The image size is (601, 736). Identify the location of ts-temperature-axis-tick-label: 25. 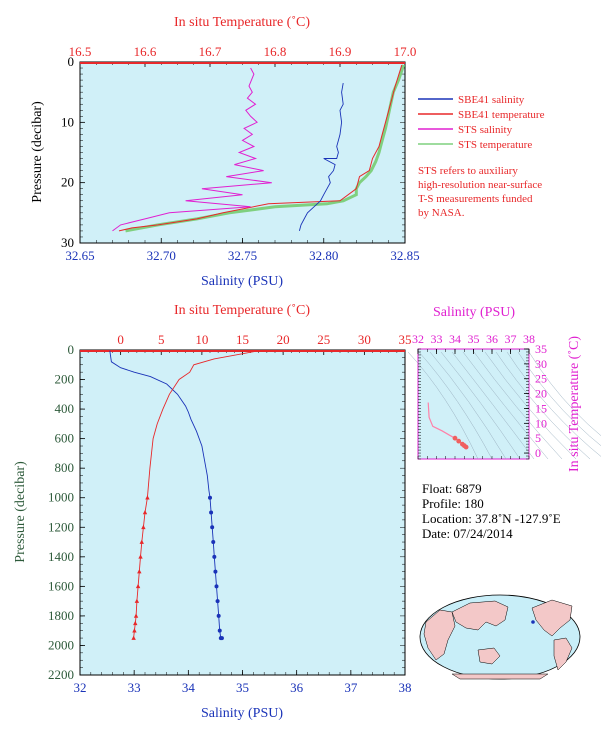
(541, 379).